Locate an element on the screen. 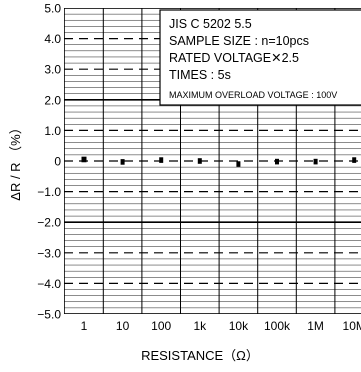 This screenshot has width=361, height=372. x-tick-labels: 1 10 100 1k 10k 100k 1M 10M is located at coordinates (221, 326).